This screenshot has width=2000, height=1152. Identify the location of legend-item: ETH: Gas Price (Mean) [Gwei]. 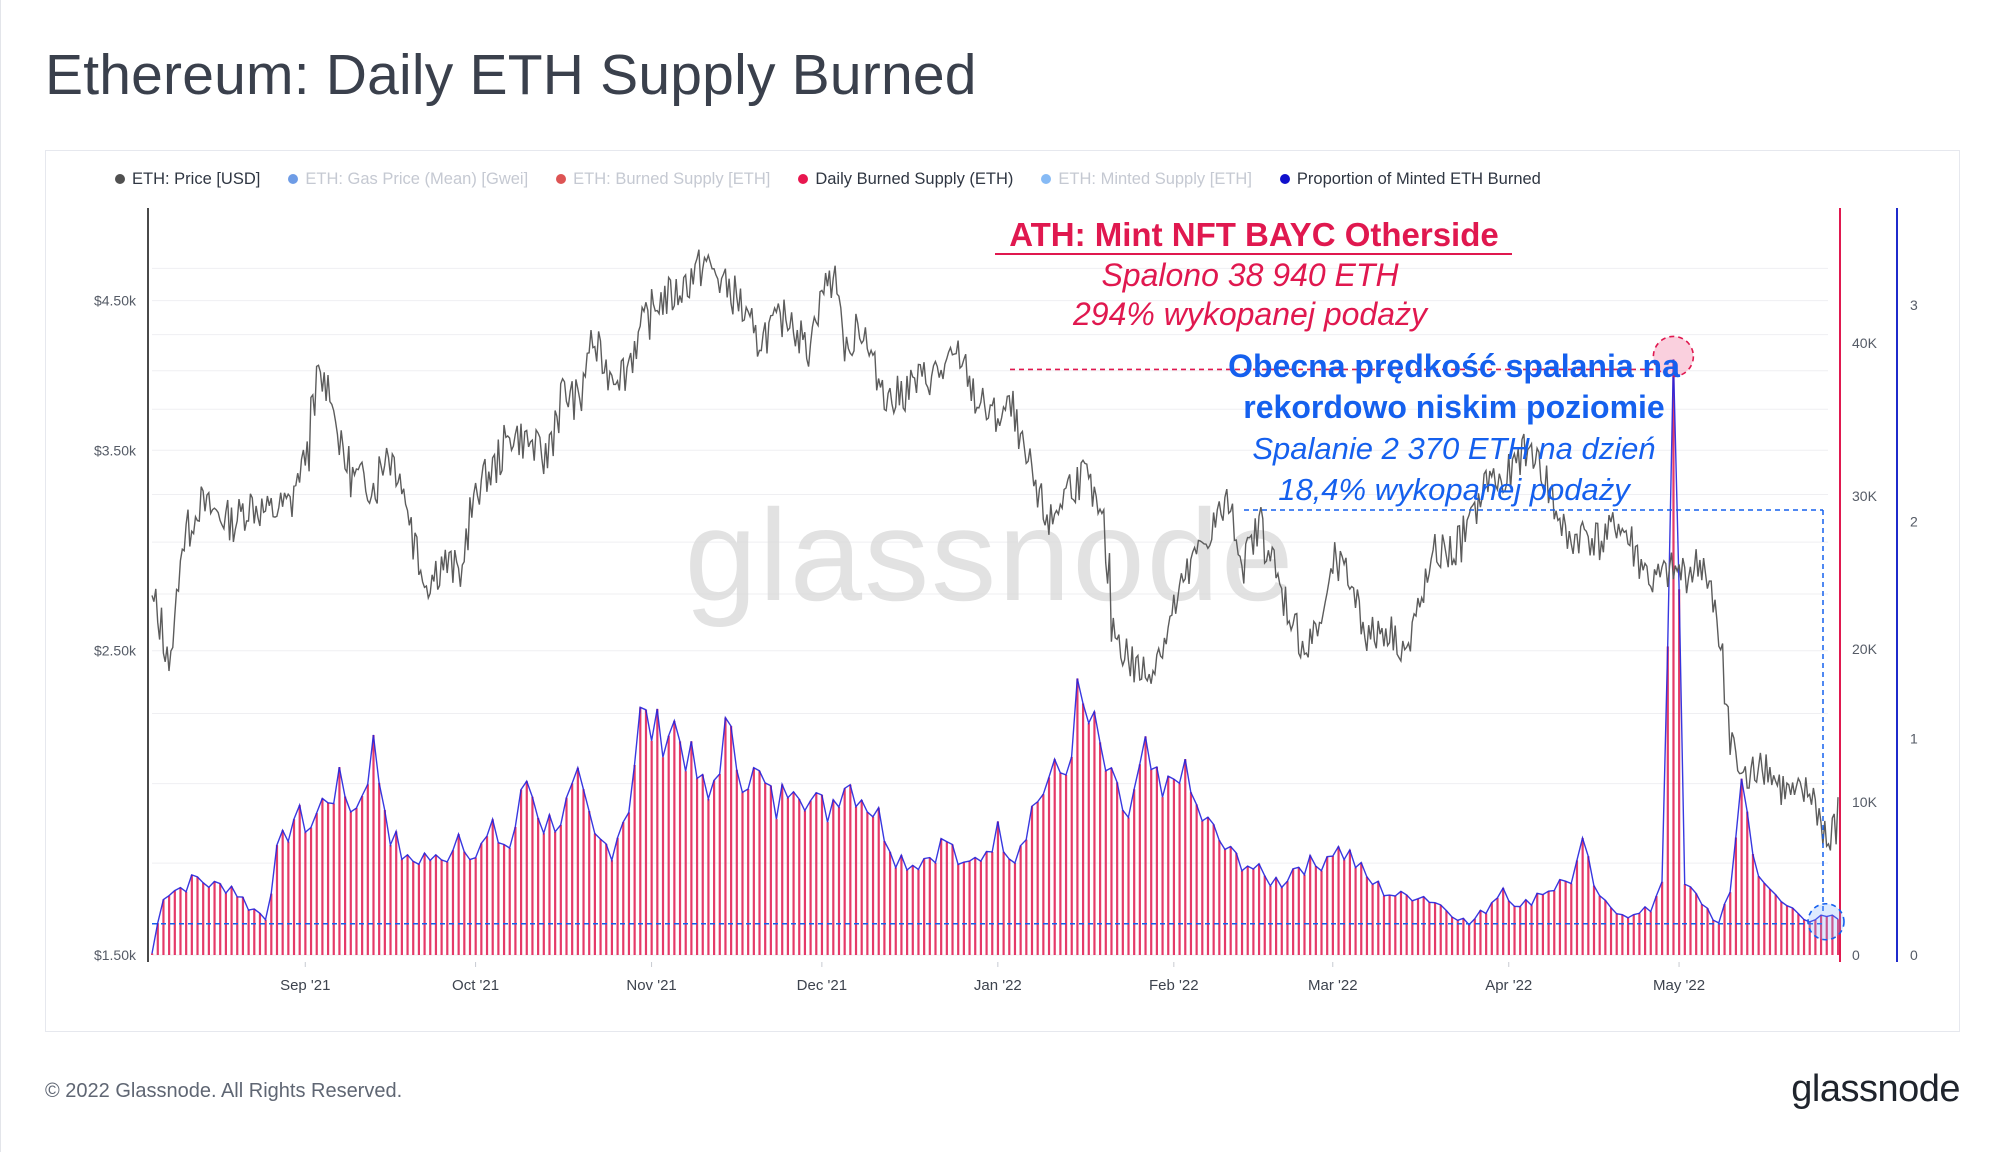
(408, 179).